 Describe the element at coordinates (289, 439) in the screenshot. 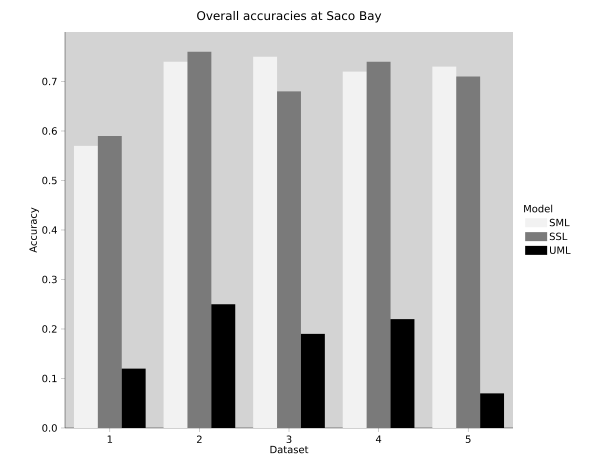

I see `x-tick-label: 3` at that location.